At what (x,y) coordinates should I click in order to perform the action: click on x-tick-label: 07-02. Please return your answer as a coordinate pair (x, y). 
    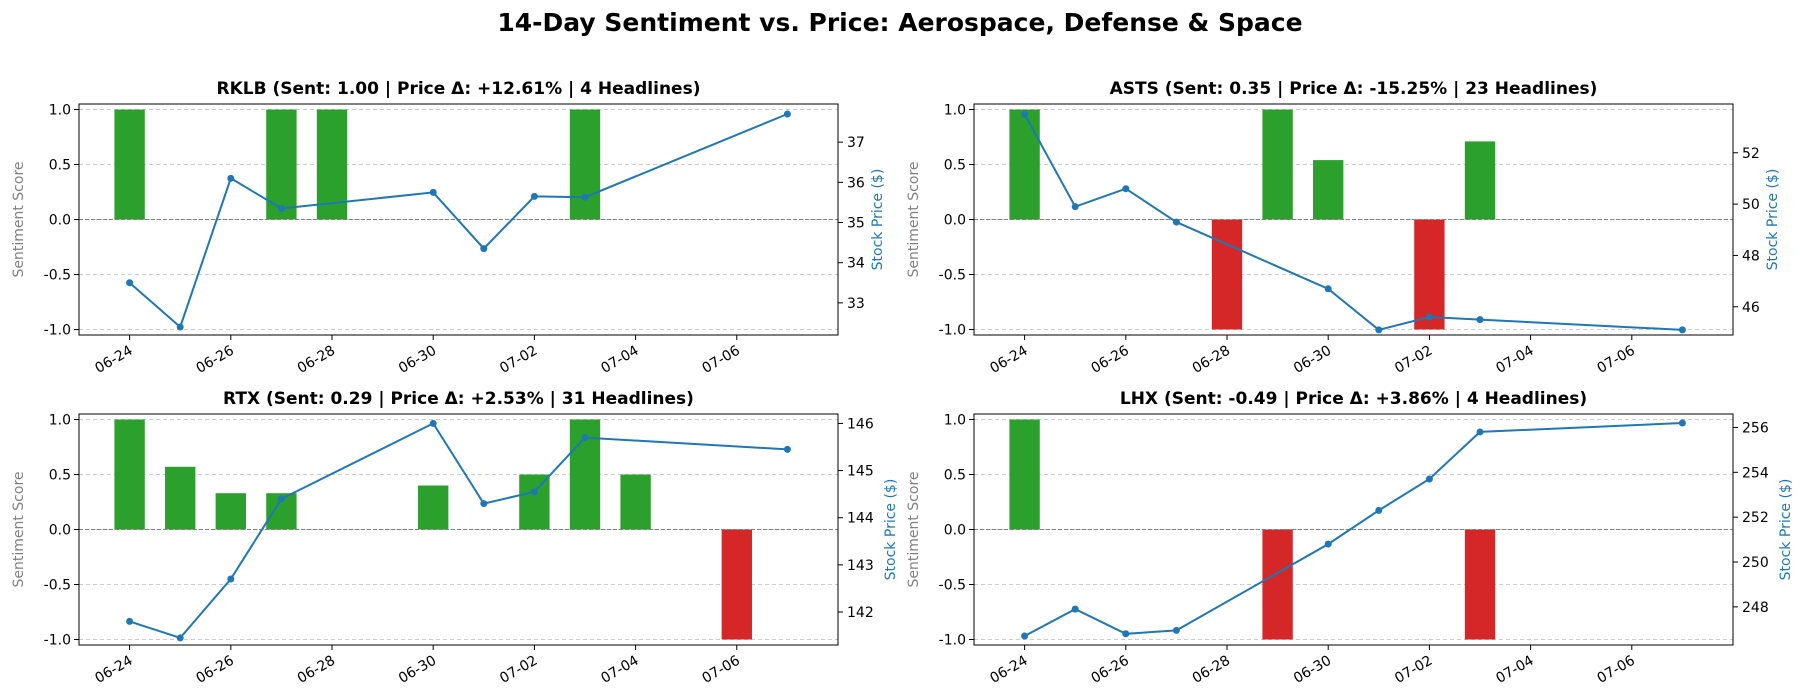
    Looking at the image, I should click on (518, 360).